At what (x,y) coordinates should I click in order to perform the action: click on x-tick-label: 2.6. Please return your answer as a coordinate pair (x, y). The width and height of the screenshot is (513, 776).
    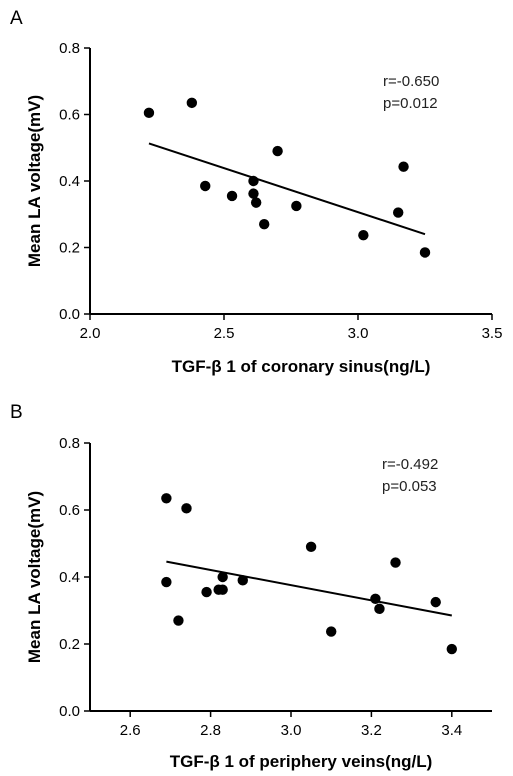
    Looking at the image, I should click on (130, 730).